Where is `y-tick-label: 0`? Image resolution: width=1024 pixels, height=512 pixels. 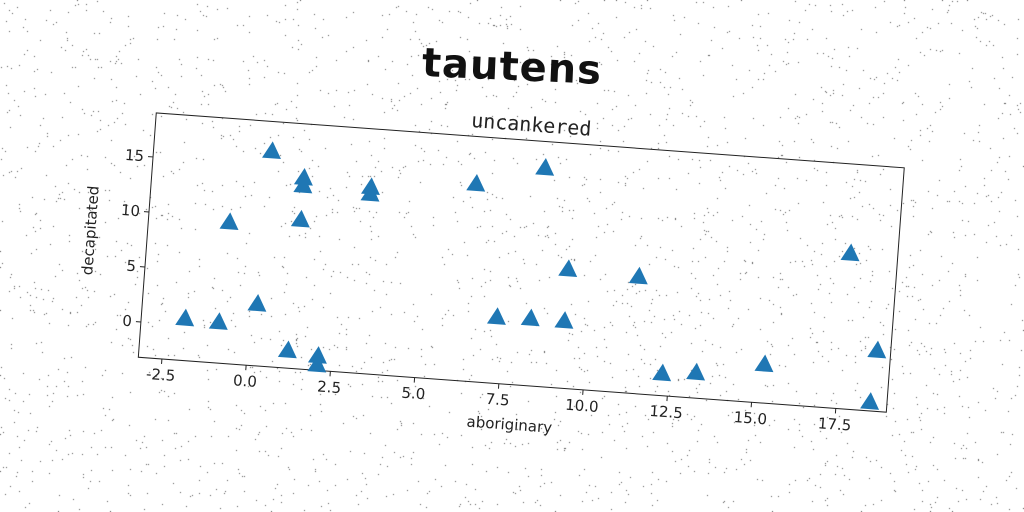
y-tick-label: 0 is located at coordinates (127, 321).